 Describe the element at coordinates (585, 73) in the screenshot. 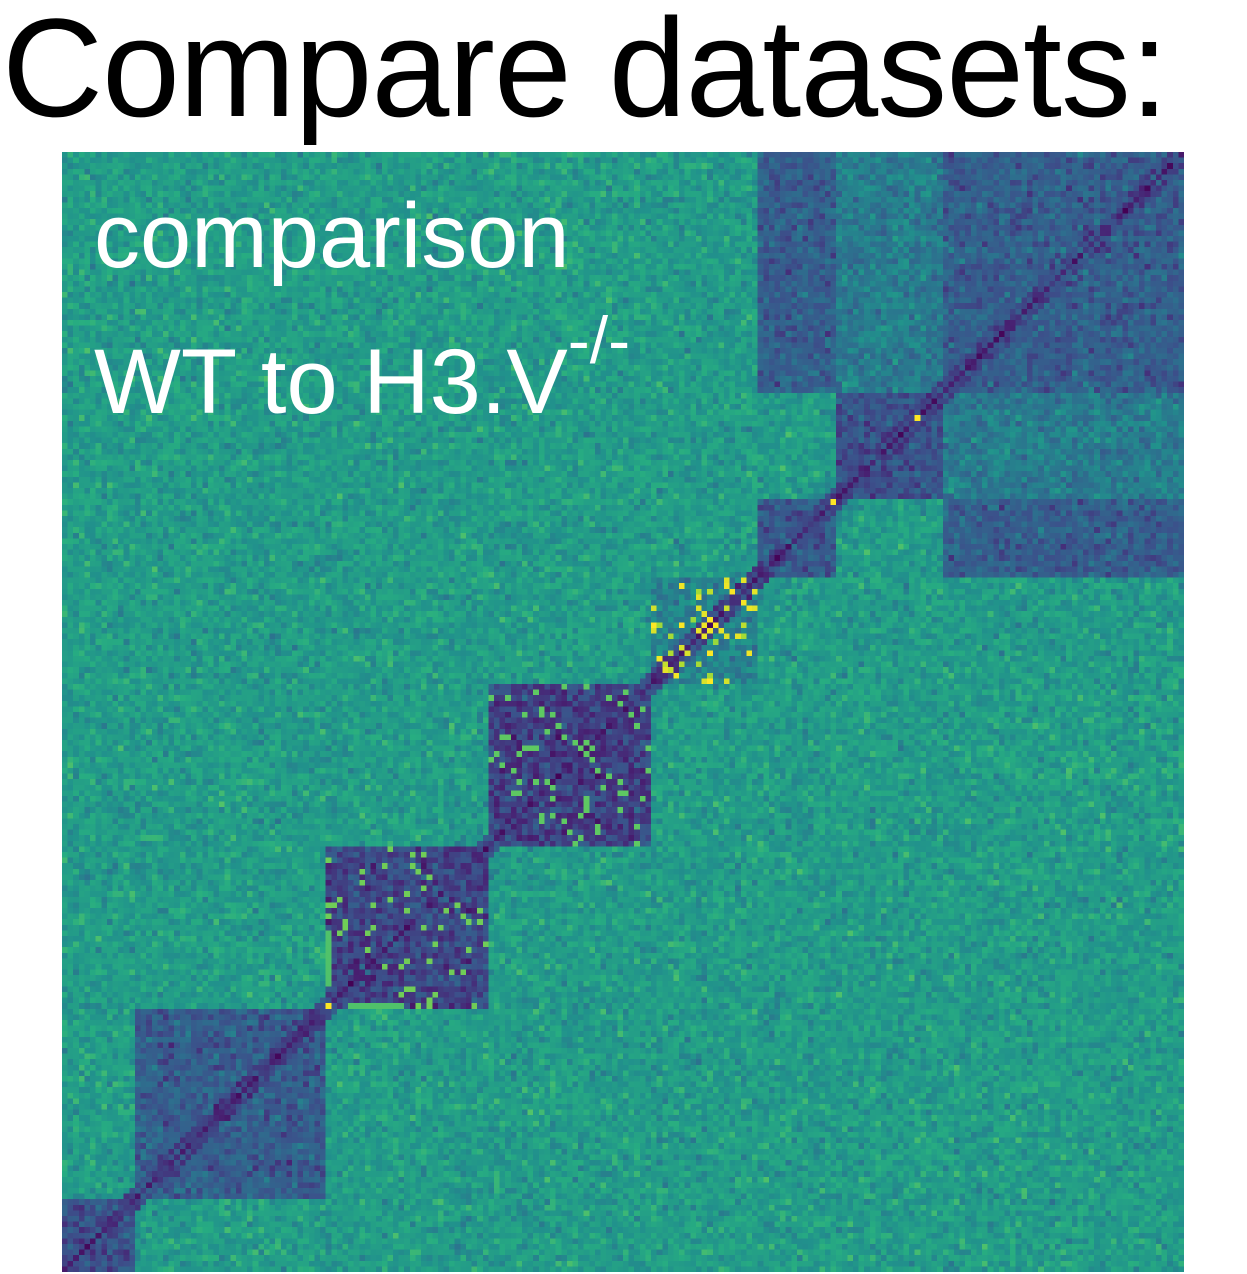

I see `page-title: Compare datasets:` at that location.